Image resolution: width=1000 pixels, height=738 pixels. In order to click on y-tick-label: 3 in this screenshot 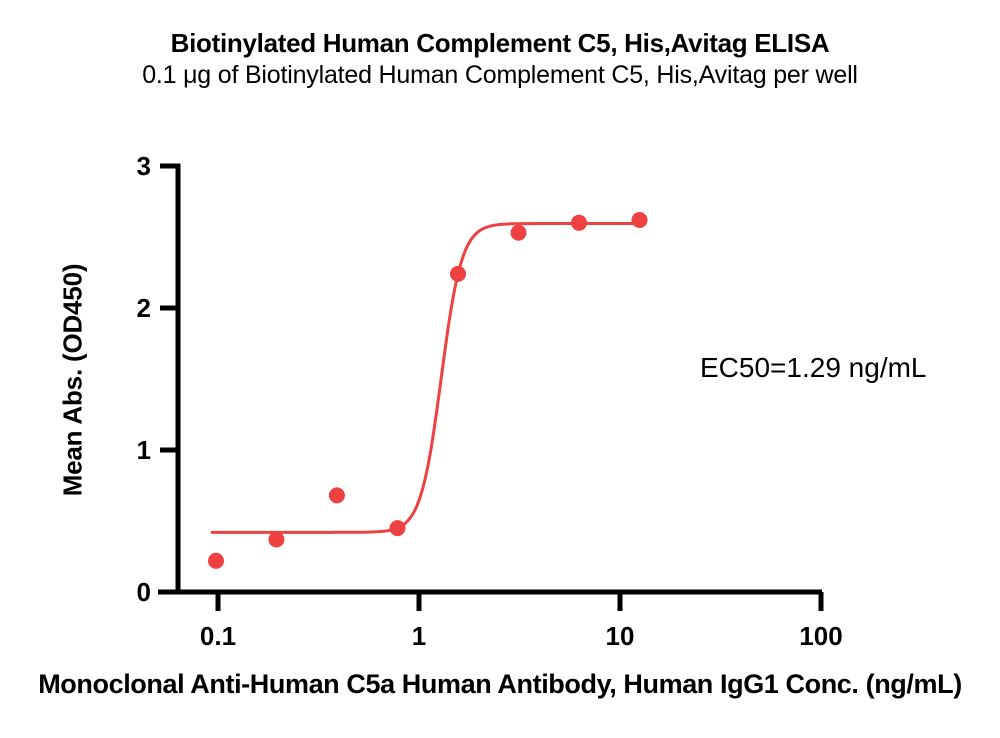, I will do `click(144, 166)`.